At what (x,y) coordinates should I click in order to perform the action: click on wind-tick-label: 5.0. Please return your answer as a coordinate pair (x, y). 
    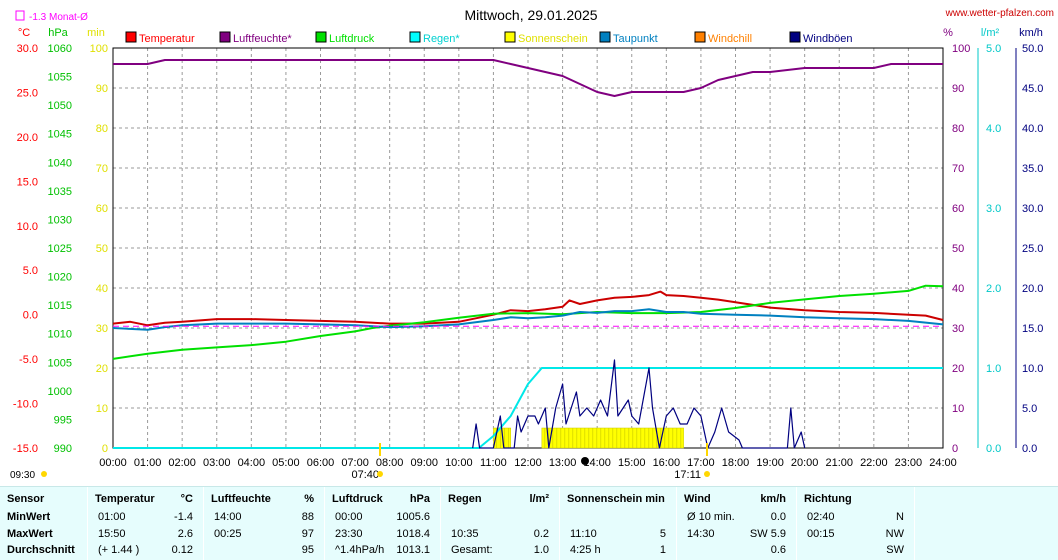
    Looking at the image, I should click on (1029, 409).